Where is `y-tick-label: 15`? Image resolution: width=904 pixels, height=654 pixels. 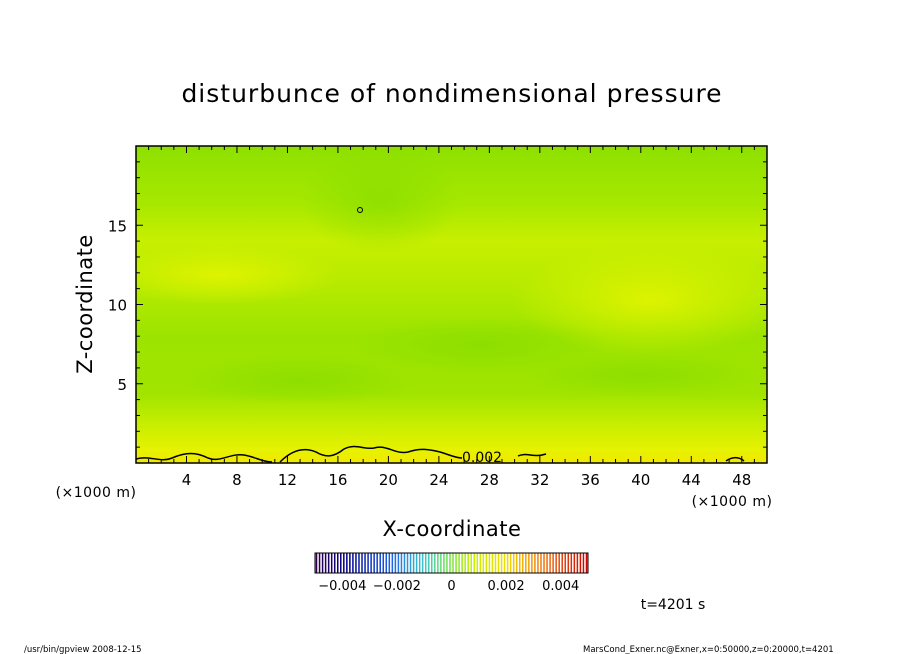 y-tick-label: 15 is located at coordinates (117, 226).